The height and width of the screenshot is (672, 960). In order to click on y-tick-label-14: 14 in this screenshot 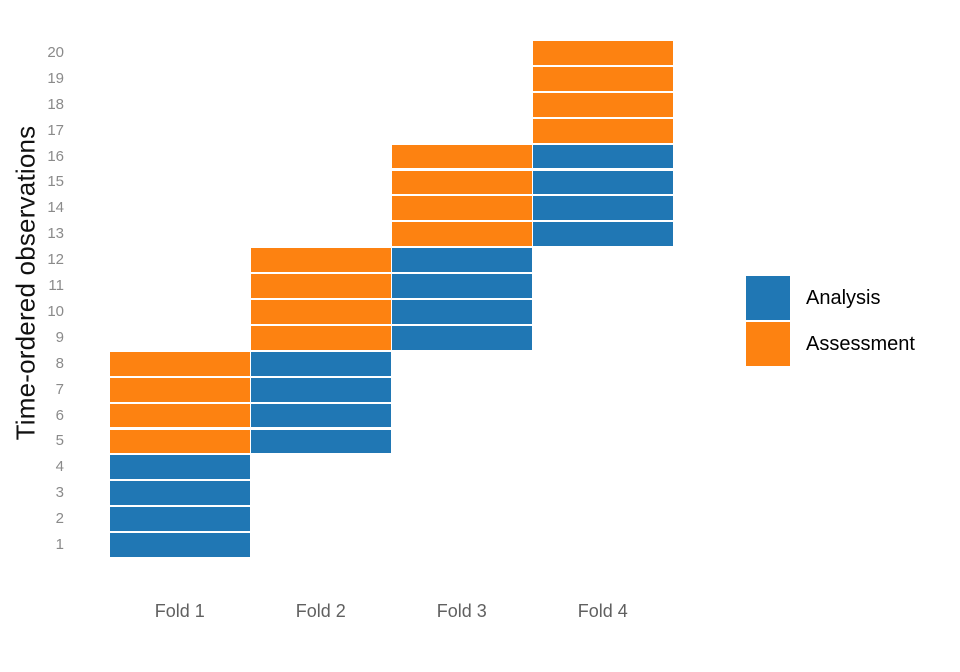, I will do `click(55, 208)`.